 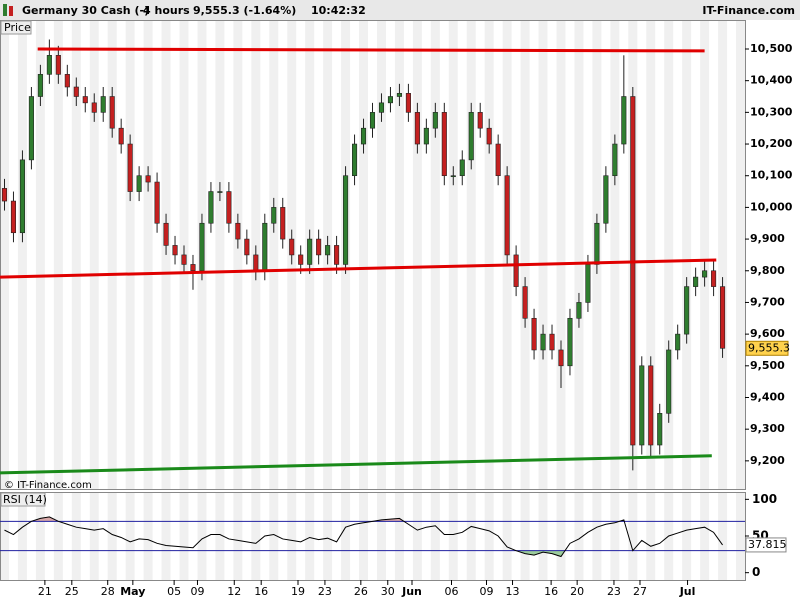 What do you see at coordinates (388, 591) in the screenshot?
I see `x-tick-label: 30` at bounding box center [388, 591].